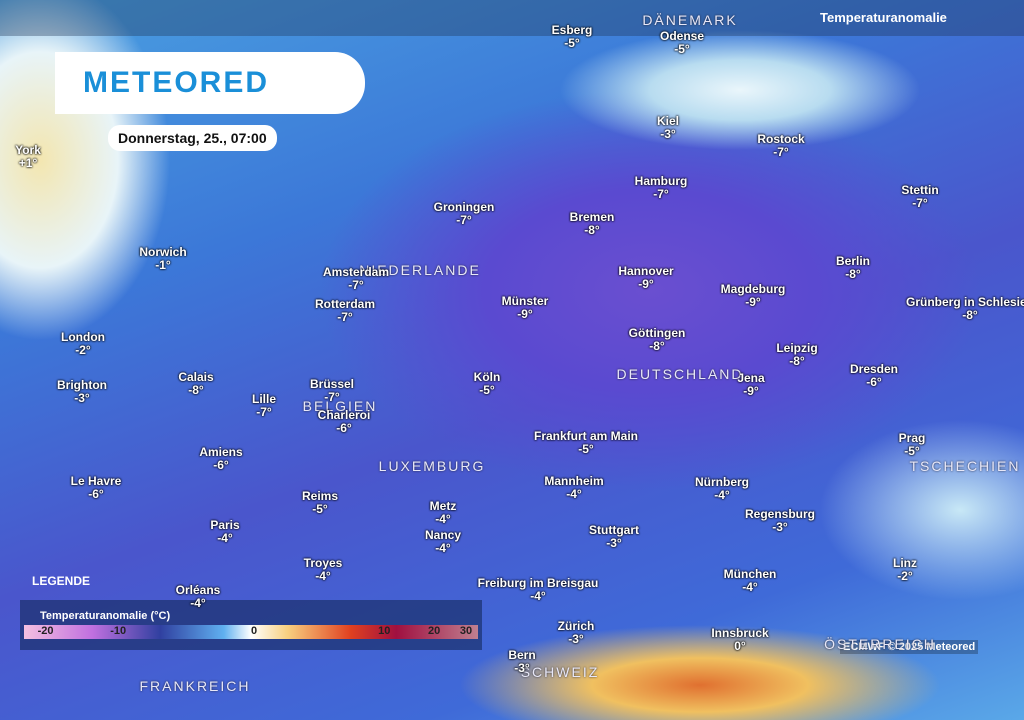 Image resolution: width=1024 pixels, height=720 pixels. Describe the element at coordinates (487, 377) in the screenshot. I see `city-name: Köln` at that location.